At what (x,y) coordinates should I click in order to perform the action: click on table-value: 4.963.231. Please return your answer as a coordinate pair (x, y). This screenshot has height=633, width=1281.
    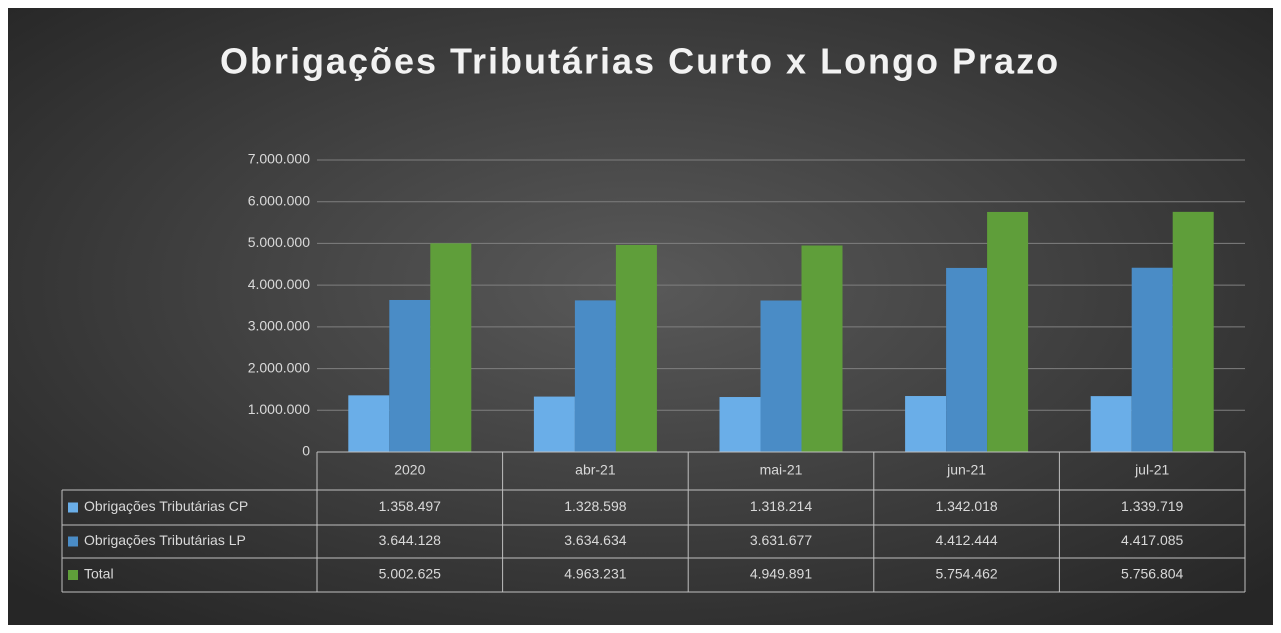
    Looking at the image, I should click on (595, 574).